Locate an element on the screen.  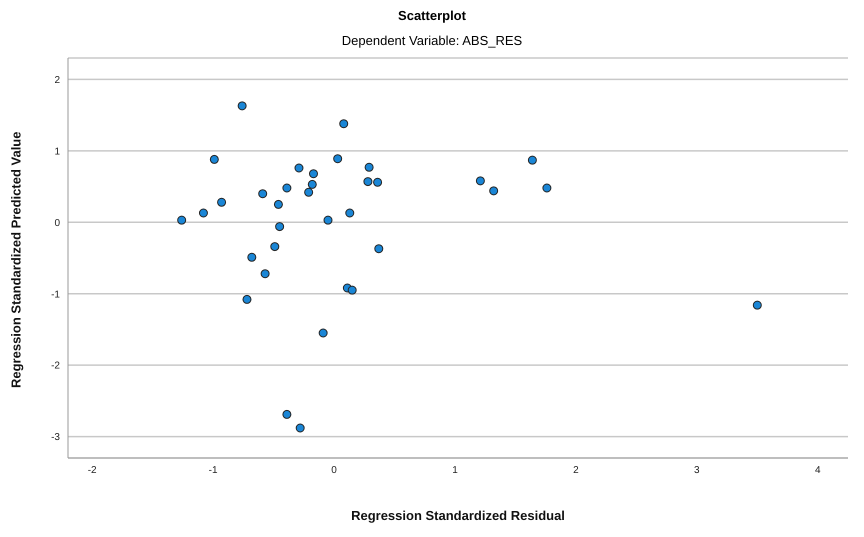
y-tick-label: 1 is located at coordinates (57, 152).